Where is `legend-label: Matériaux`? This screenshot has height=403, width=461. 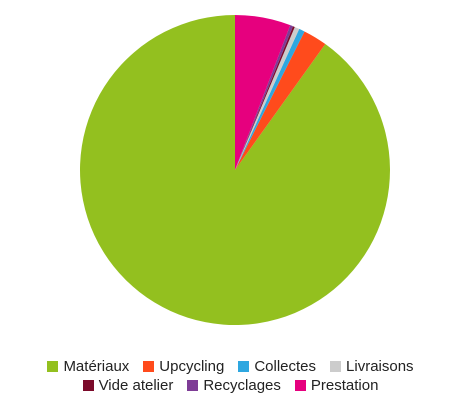
legend-label: Matériaux is located at coordinates (96, 366).